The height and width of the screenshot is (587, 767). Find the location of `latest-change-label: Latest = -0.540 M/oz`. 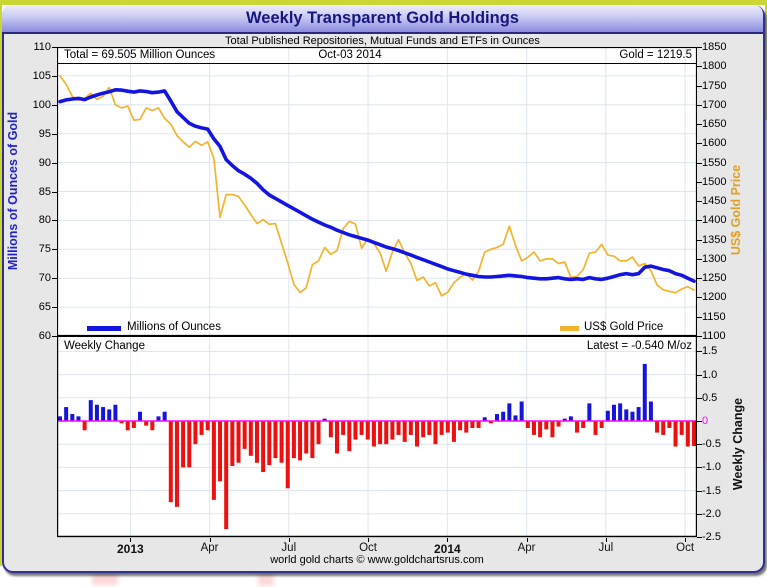

latest-change-label: Latest = -0.540 M/oz is located at coordinates (639, 346).